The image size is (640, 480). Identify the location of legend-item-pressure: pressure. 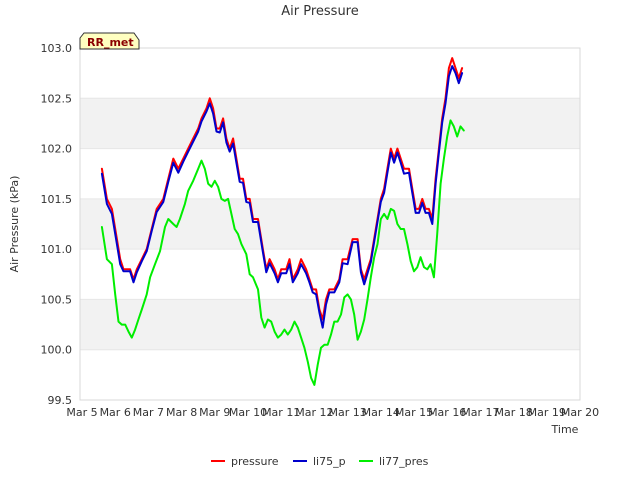
(245, 461).